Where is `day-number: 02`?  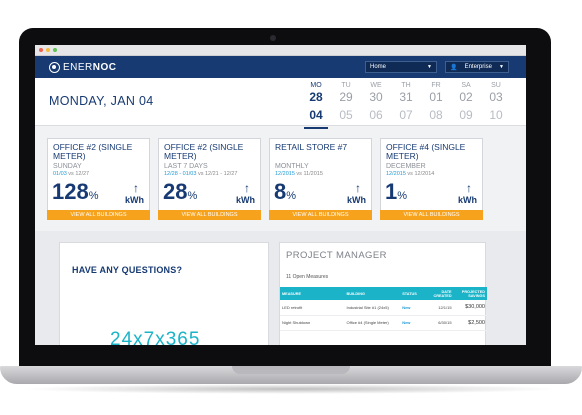 day-number: 02 is located at coordinates (466, 97).